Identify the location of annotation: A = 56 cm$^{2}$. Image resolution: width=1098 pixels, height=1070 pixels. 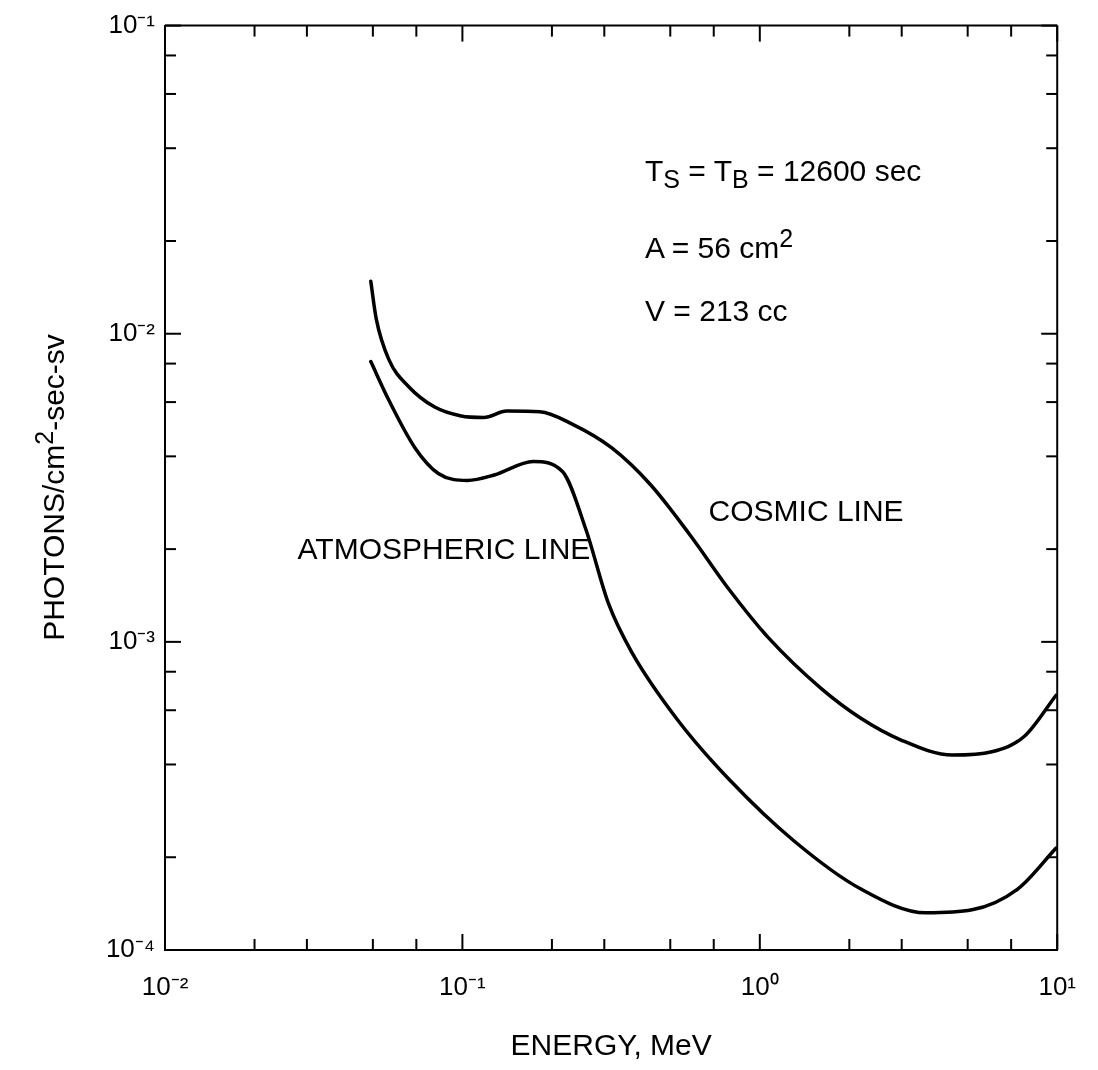
(719, 243).